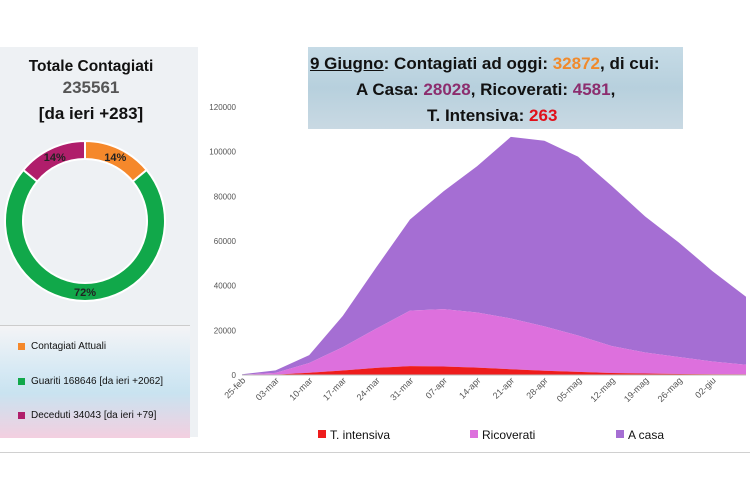 This screenshot has width=750, height=500. What do you see at coordinates (97, 381) in the screenshot?
I see `legend-label: Guariti 168646 [da ieri +2062]` at bounding box center [97, 381].